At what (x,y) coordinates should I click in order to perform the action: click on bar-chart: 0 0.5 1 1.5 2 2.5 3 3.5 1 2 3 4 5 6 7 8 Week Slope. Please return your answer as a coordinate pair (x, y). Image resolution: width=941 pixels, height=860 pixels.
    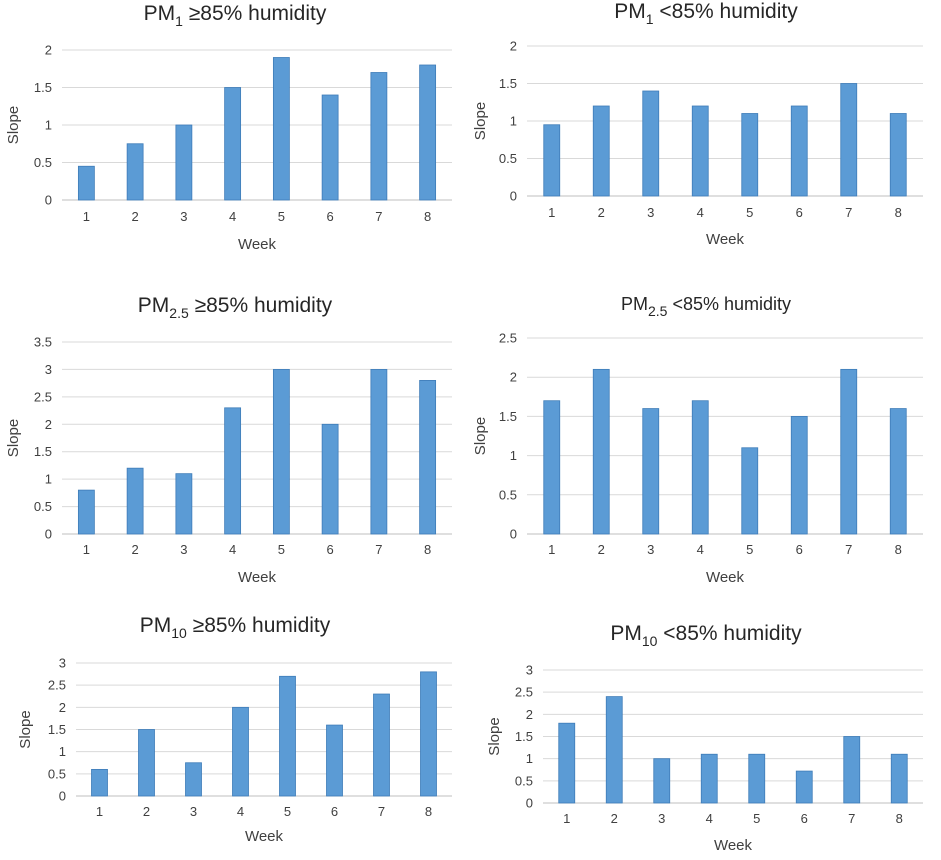
    Looking at the image, I should click on (228, 460).